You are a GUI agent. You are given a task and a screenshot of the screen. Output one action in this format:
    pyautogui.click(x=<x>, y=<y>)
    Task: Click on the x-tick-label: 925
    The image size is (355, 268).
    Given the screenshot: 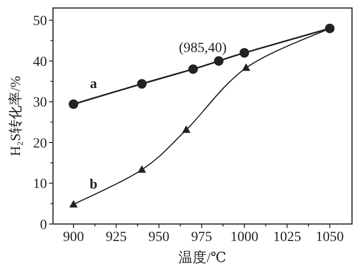 What is the action you would take?
    pyautogui.click(x=116, y=237)
    